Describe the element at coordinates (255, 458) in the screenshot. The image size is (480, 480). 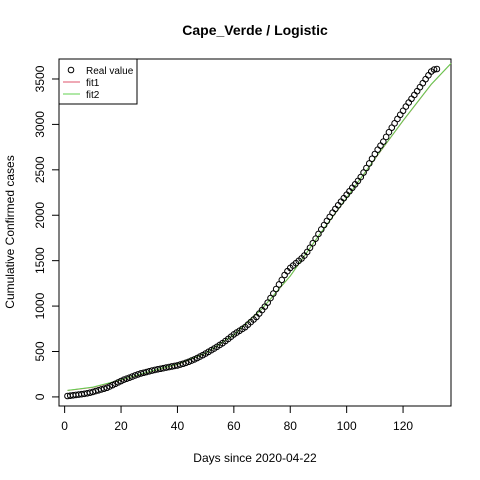
I see `x-axis-label: Days since 2020-04-22` at that location.